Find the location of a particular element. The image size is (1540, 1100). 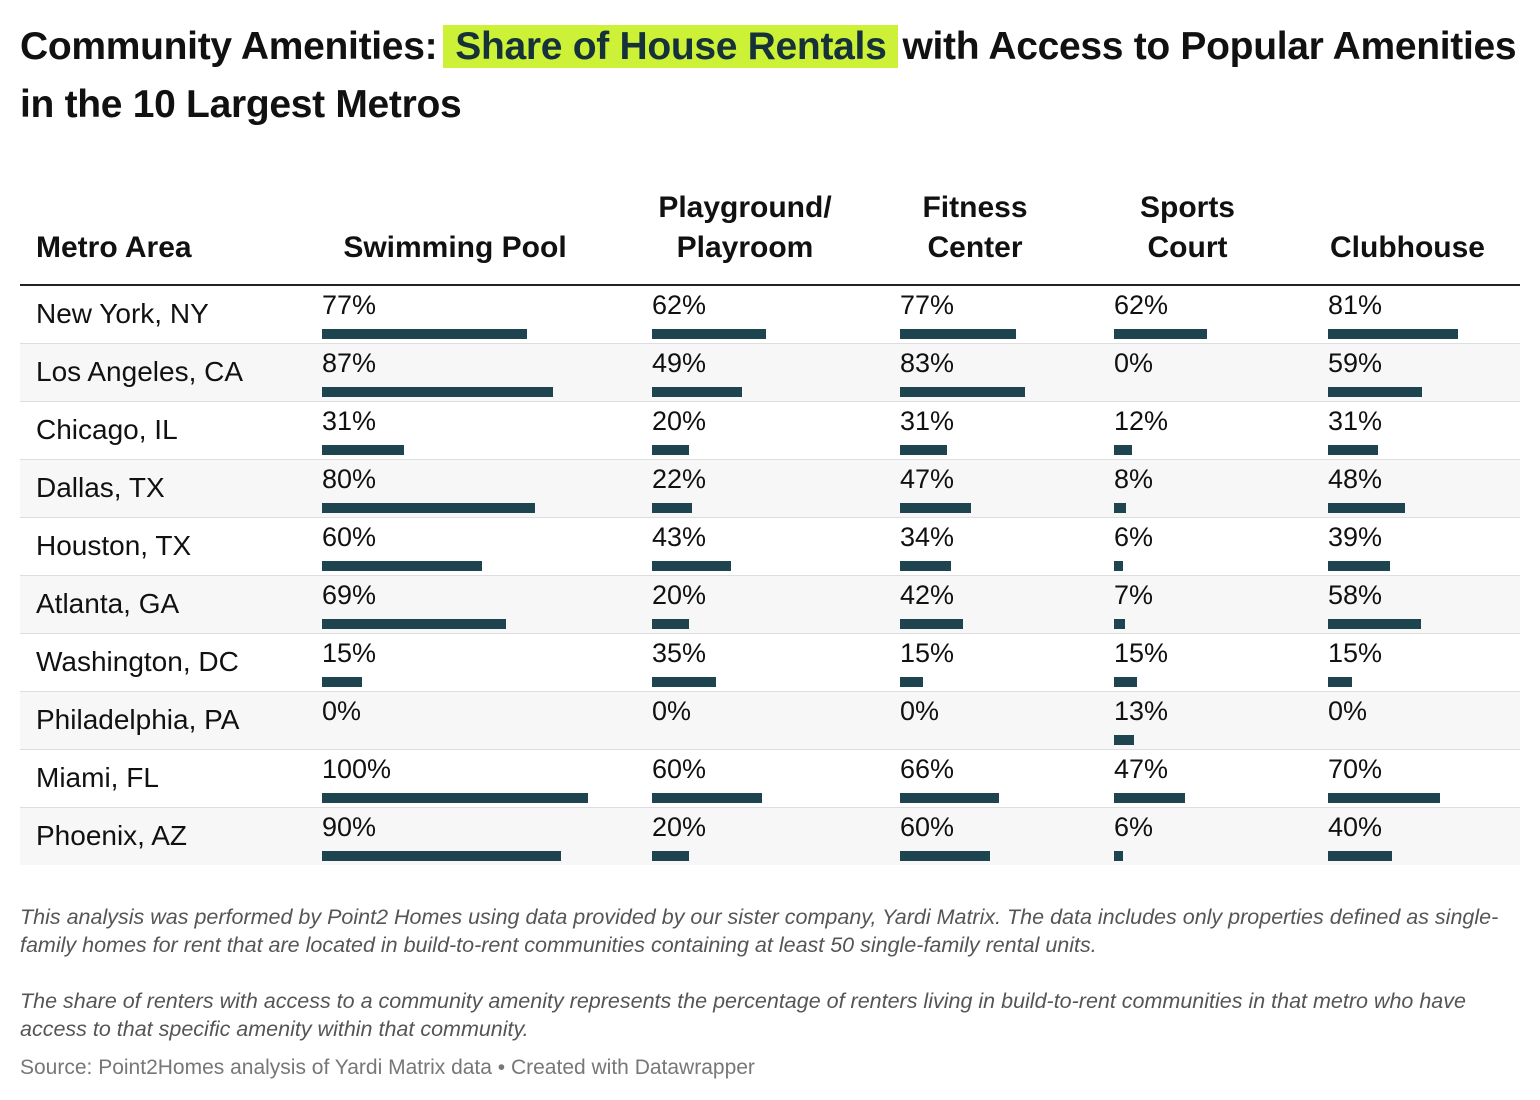

table-row: Los Angeles, CA 87% 49% 83% 0% 59% is located at coordinates (770, 373).